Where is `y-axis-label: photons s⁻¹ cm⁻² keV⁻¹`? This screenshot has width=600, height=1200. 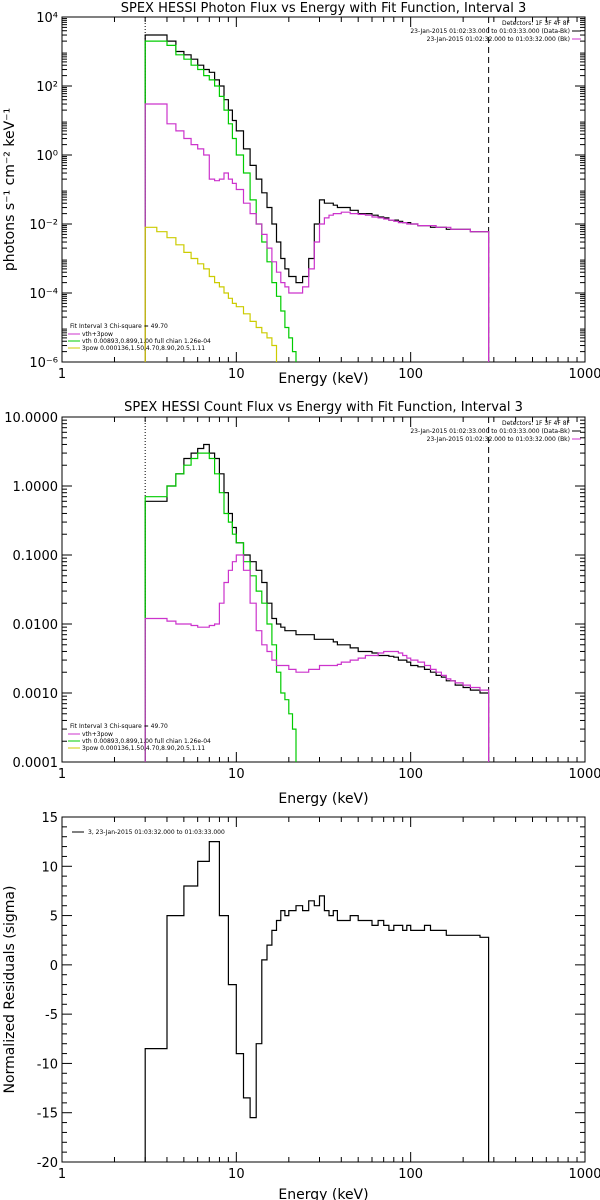 y-axis-label: photons s⁻¹ cm⁻² keV⁻¹ is located at coordinates (10, 189).